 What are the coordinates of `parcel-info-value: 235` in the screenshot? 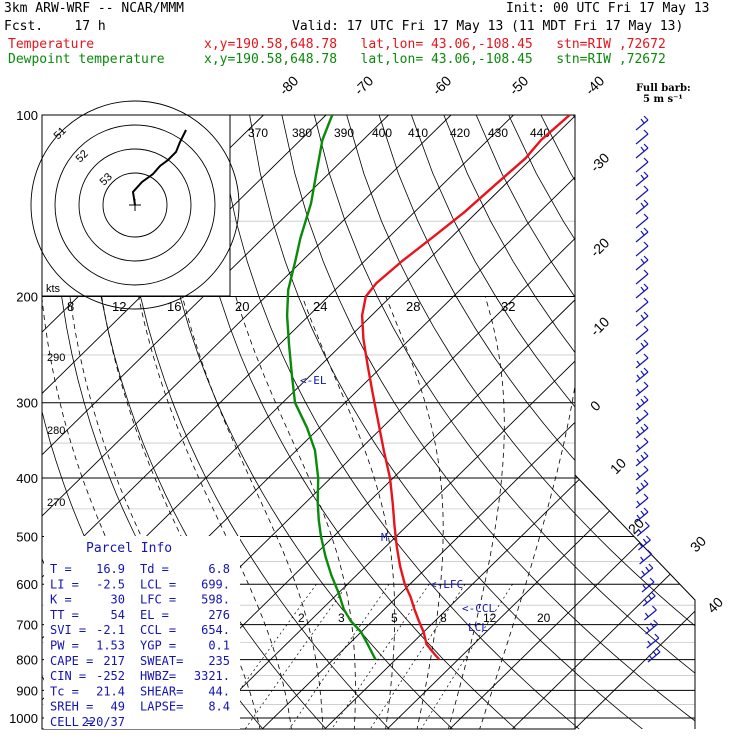 It's located at (219, 661).